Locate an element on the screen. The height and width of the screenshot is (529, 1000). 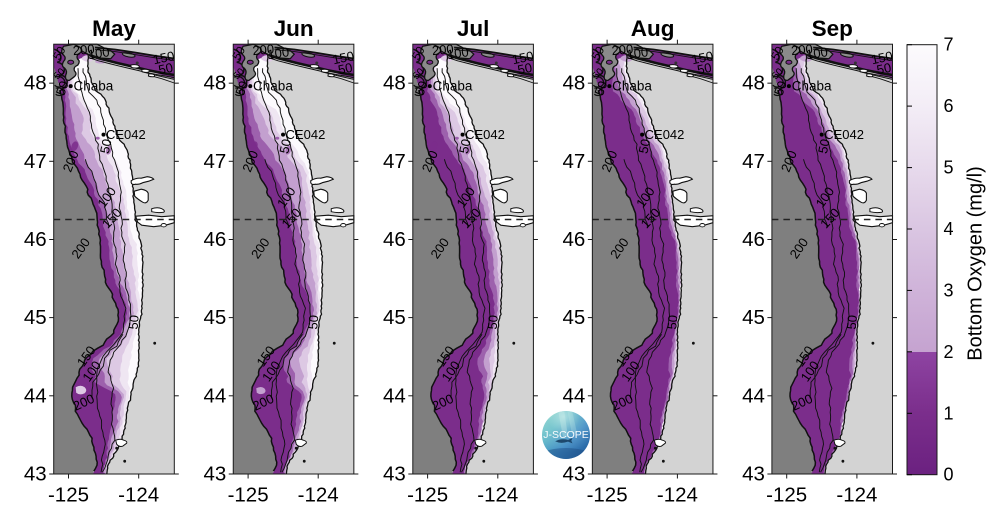
svg-text: May is located at coordinates (114, 28).